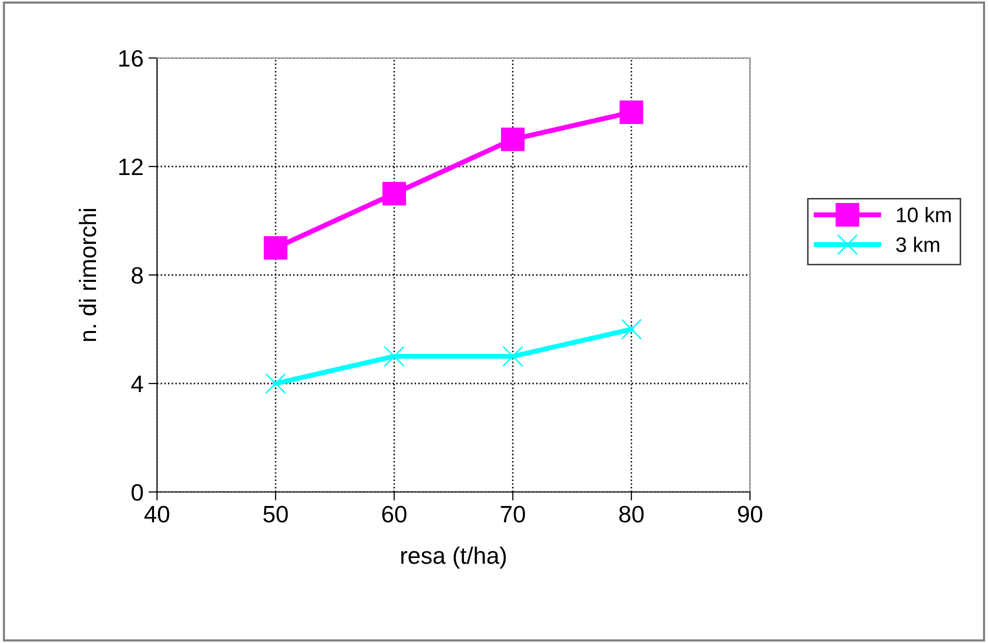  What do you see at coordinates (394, 514) in the screenshot?
I see `x-tick-label: 60` at bounding box center [394, 514].